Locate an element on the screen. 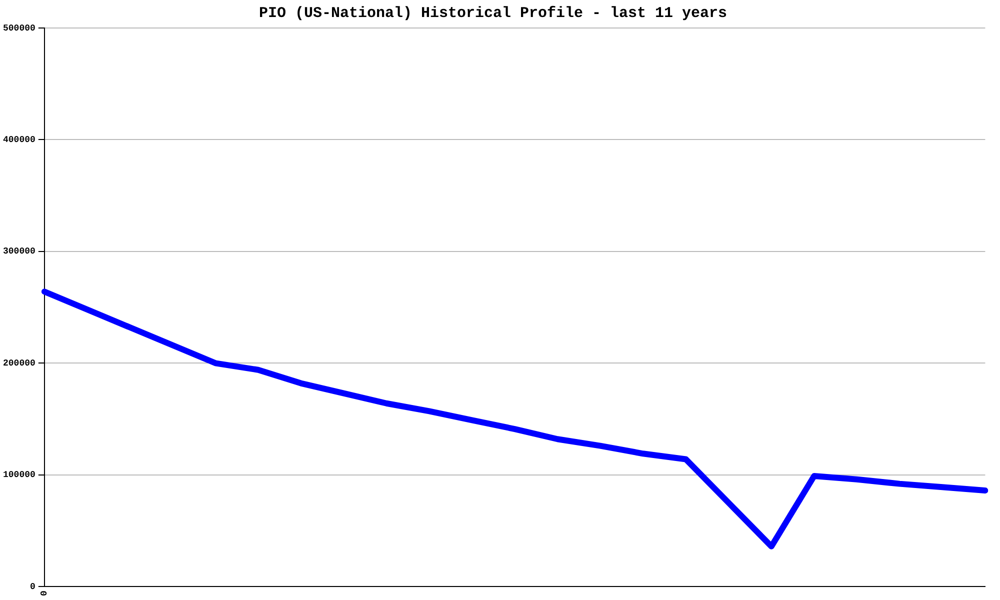  y-tick-label: 100000 is located at coordinates (19, 475).